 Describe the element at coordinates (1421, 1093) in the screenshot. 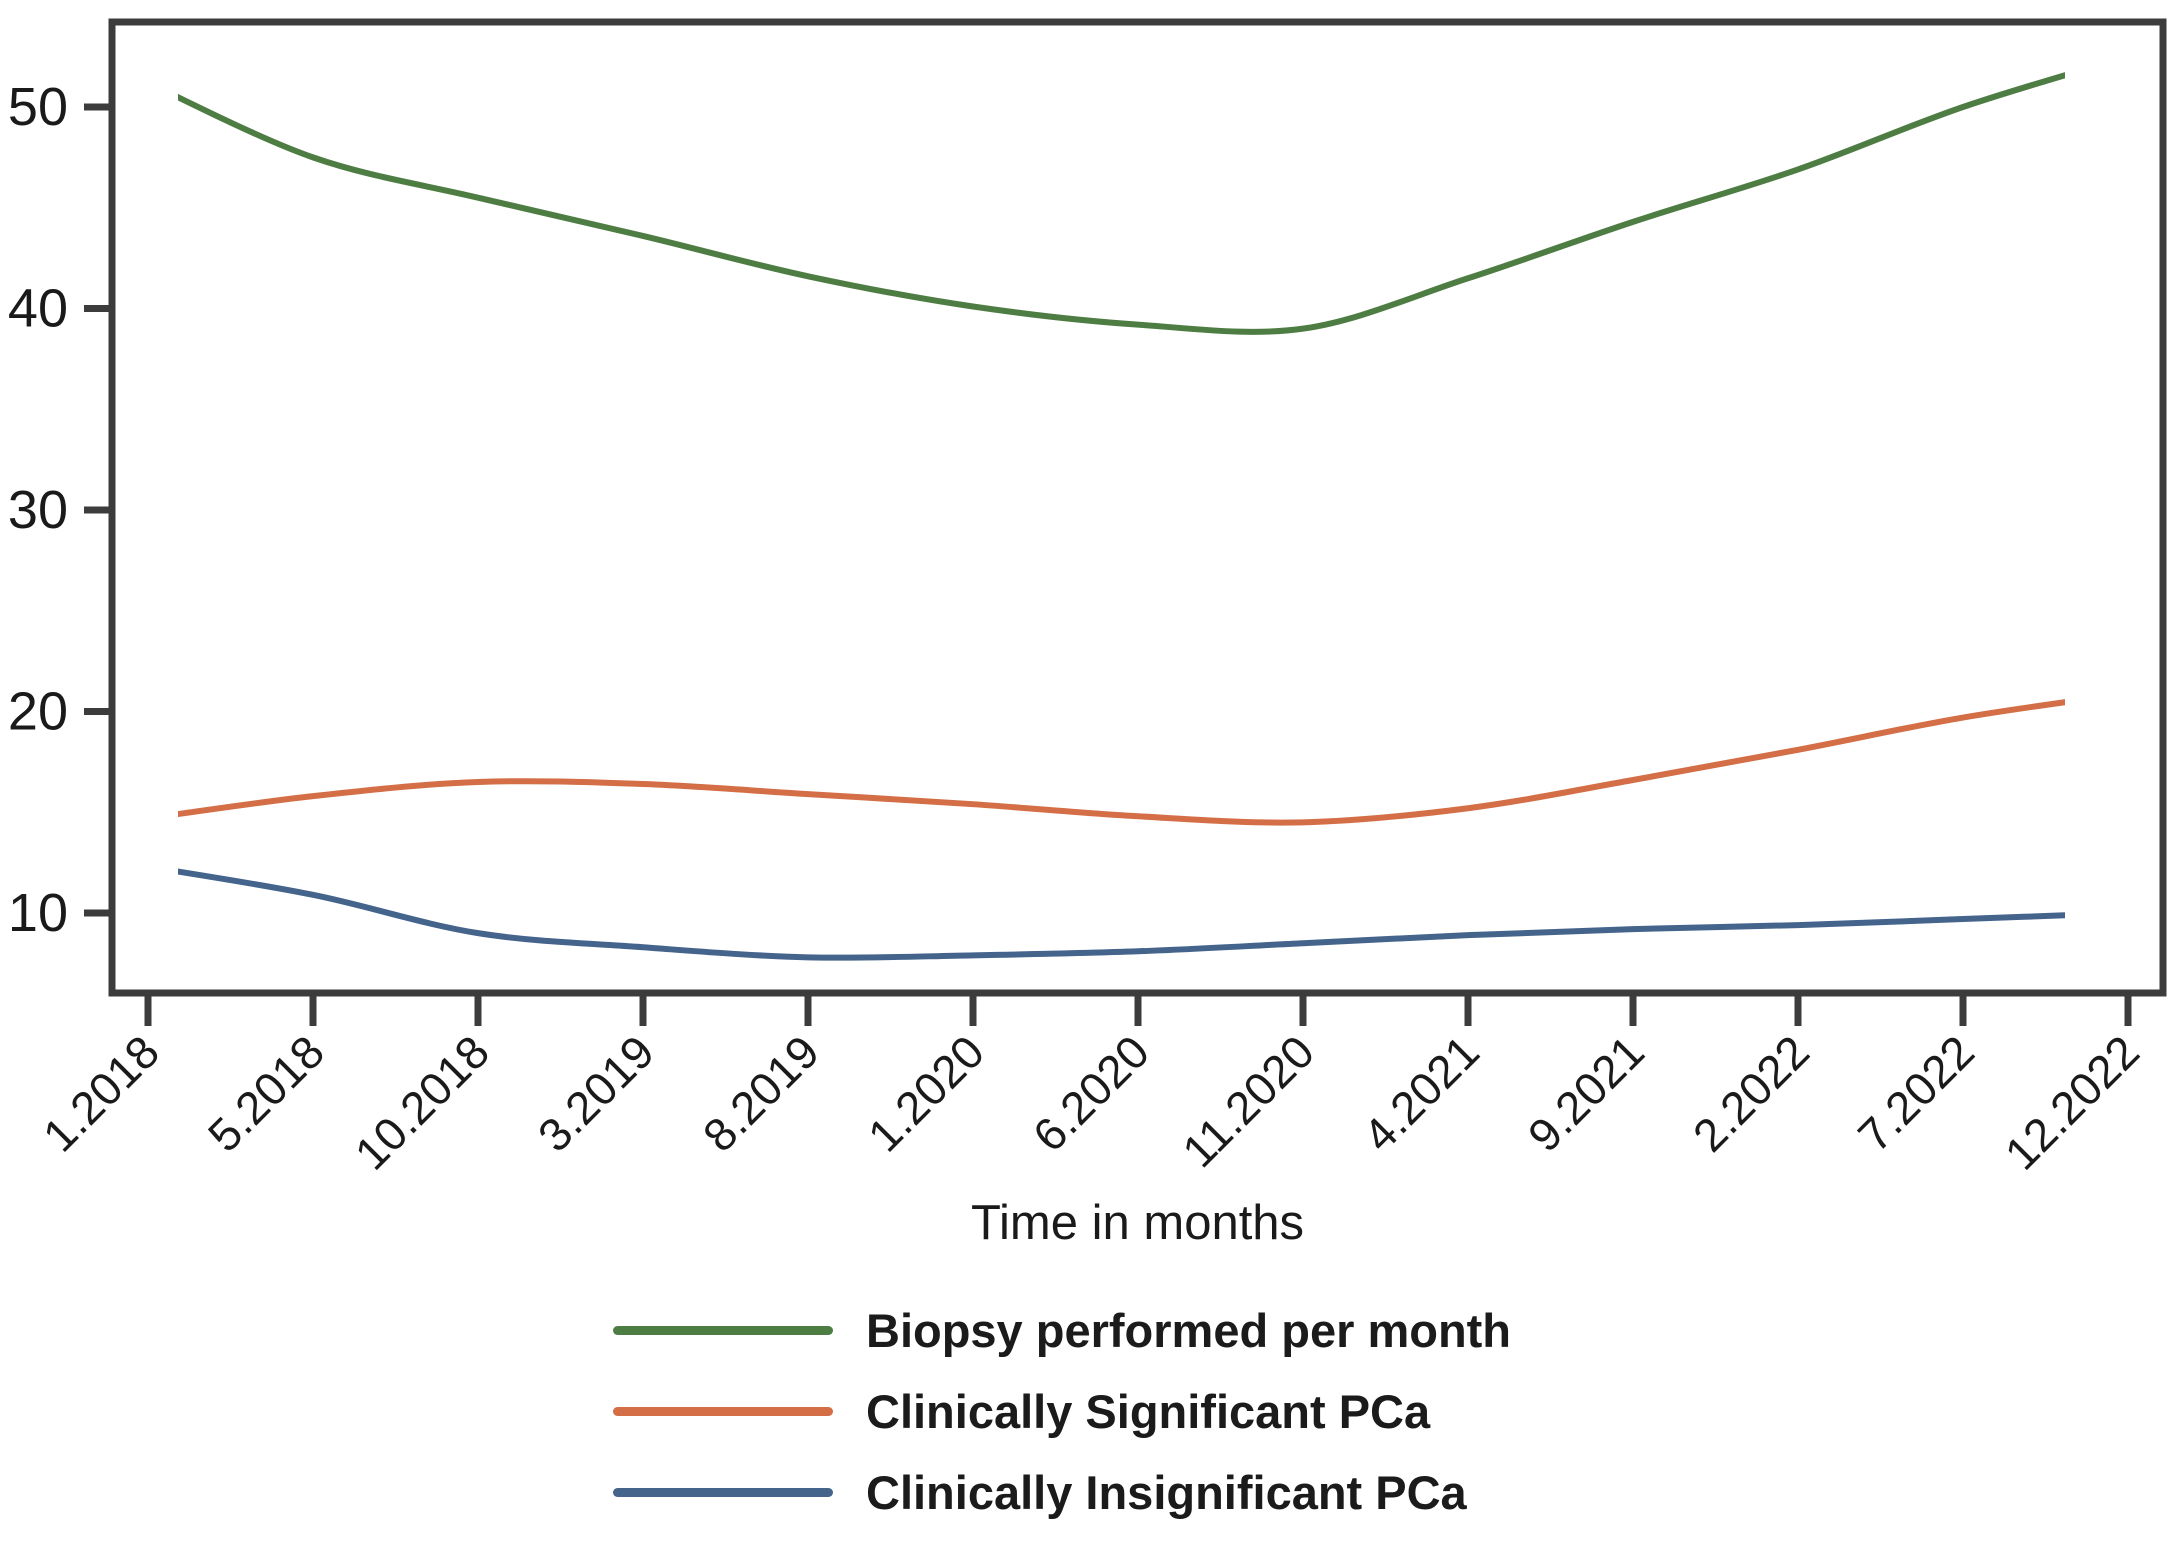

I see `x-tick-label: 4.2021` at that location.